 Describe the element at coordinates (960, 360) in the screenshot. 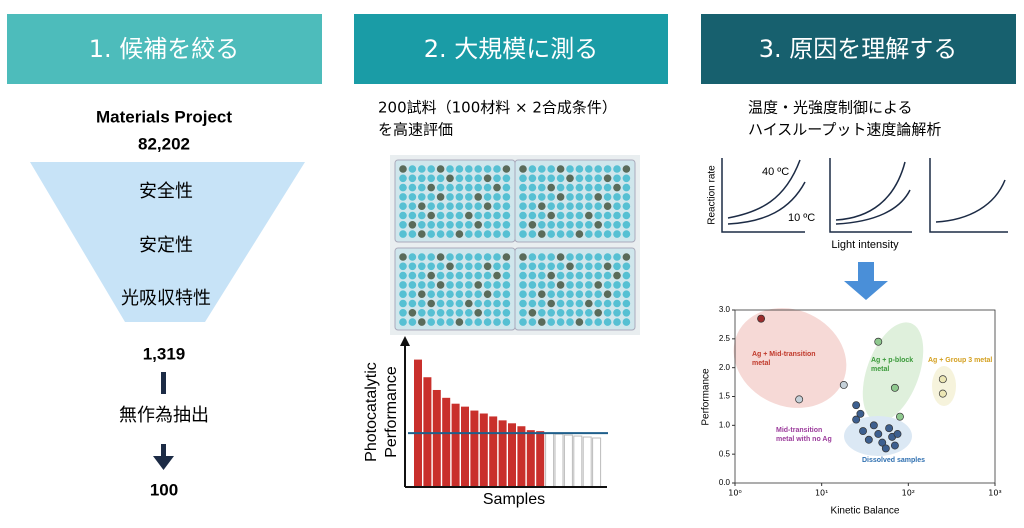

I see `group-label: Ag + Group 3 metal` at that location.